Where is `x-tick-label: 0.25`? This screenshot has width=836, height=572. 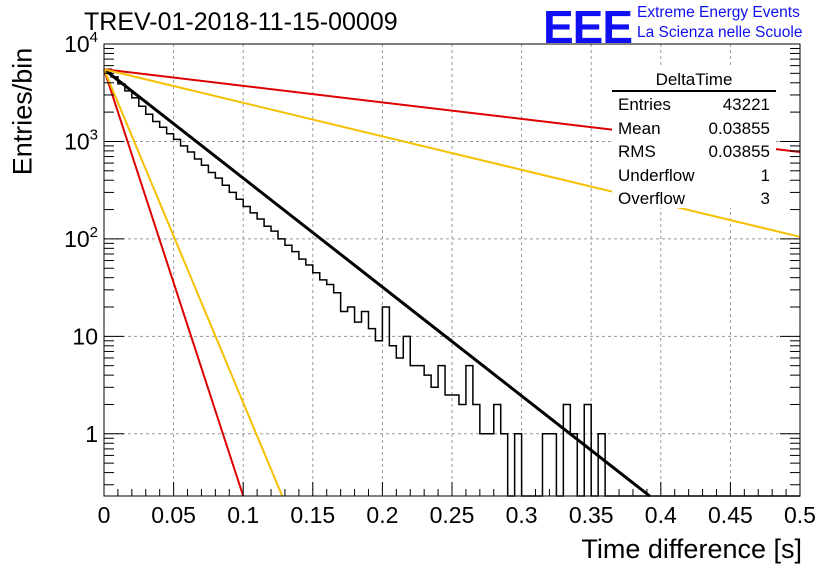
x-tick-label: 0.25 is located at coordinates (452, 515).